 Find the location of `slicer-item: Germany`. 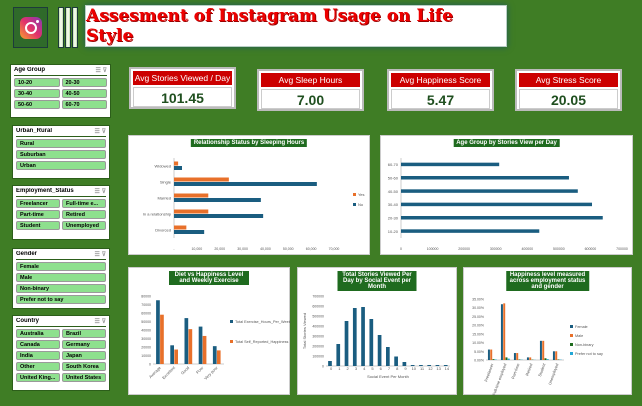

slicer-item: Germany is located at coordinates (84, 344).